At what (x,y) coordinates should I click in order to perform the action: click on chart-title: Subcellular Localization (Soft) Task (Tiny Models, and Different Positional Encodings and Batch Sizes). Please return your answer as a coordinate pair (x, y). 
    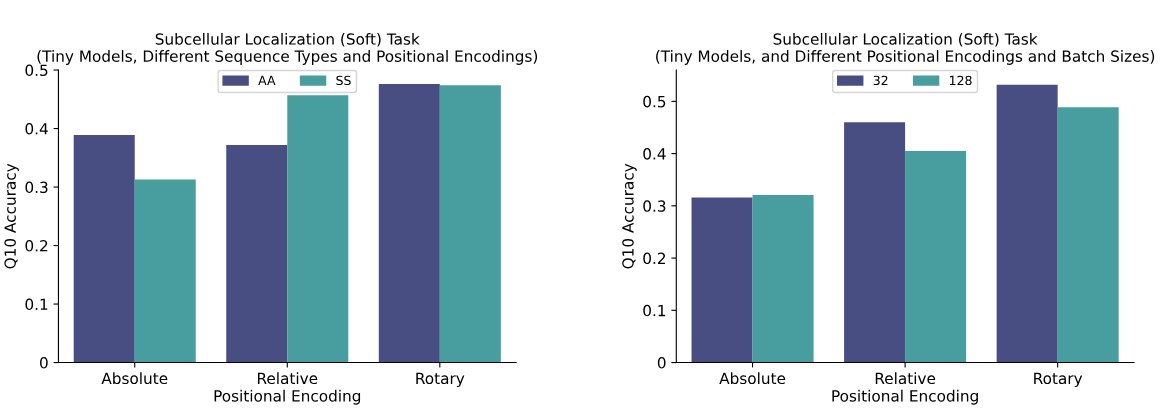
    Looking at the image, I should click on (905, 48).